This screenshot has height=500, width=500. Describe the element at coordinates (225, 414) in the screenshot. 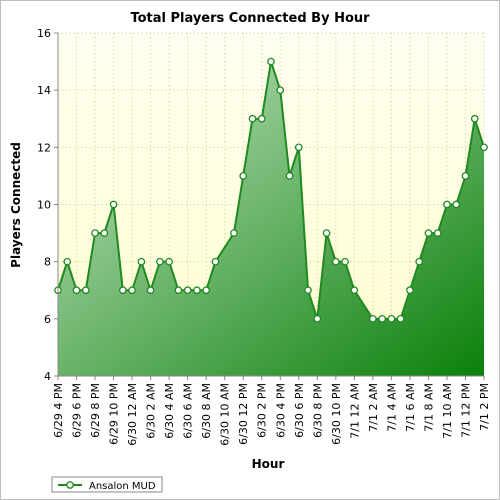

I see `x-tick-label: 6/30 10 AM` at that location.